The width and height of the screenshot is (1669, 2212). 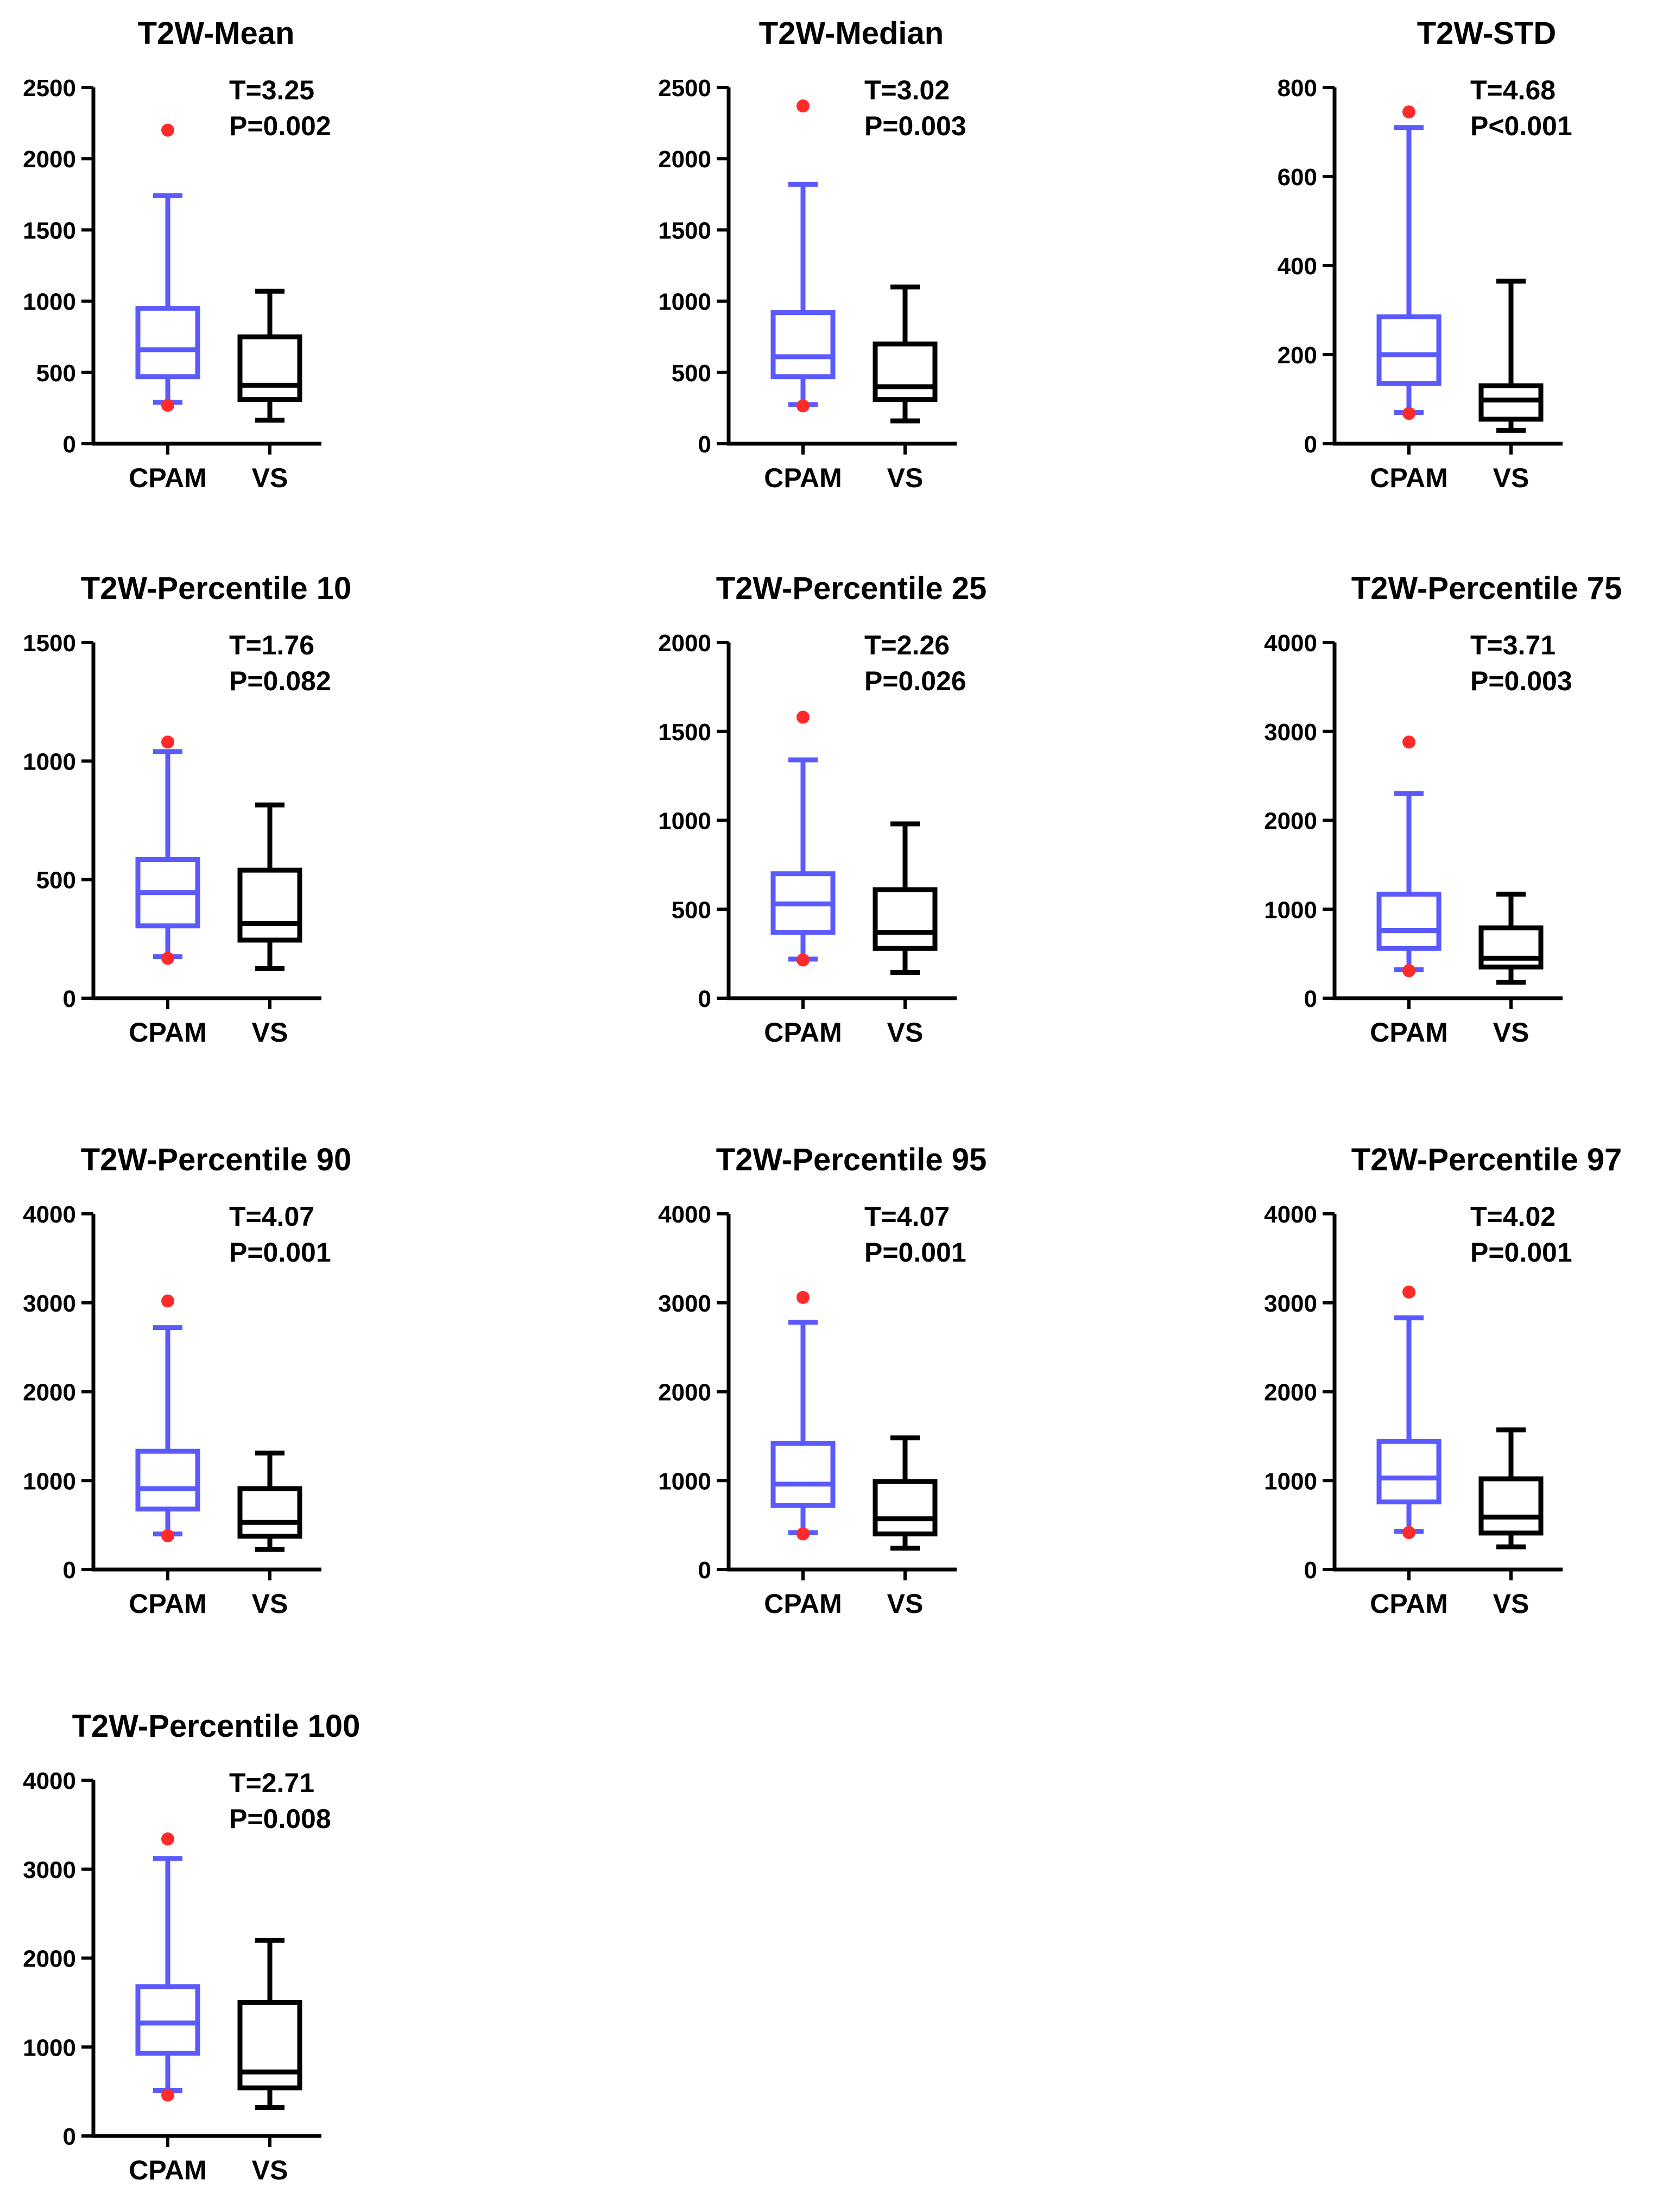 What do you see at coordinates (915, 681) in the screenshot?
I see `p-value-label: P=0.026` at bounding box center [915, 681].